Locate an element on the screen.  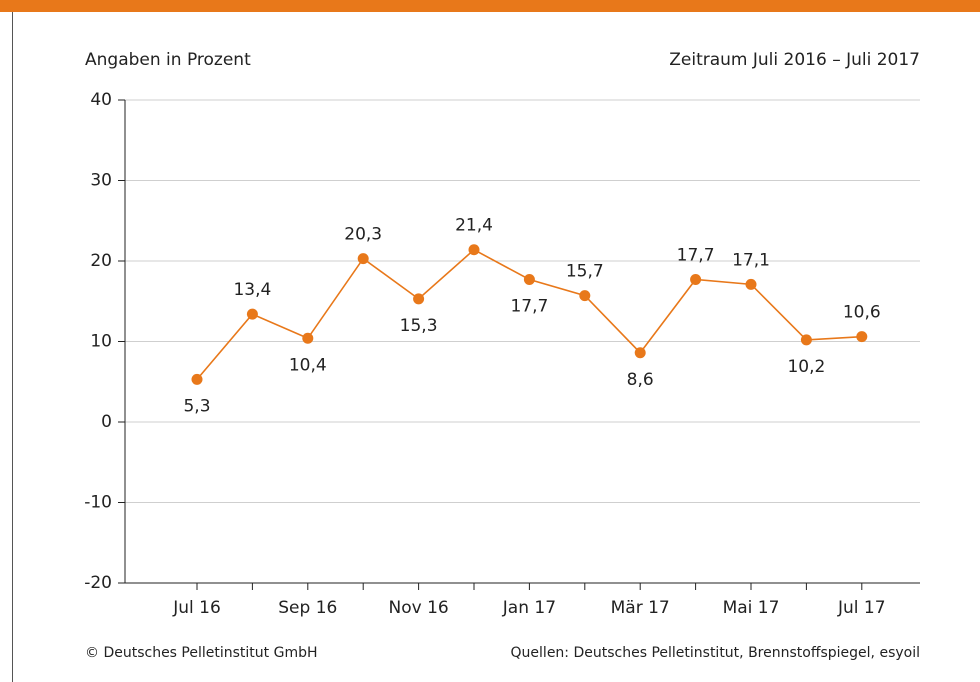
copyright: © Deutsches Pelletinstitut GmbH is located at coordinates (201, 653).